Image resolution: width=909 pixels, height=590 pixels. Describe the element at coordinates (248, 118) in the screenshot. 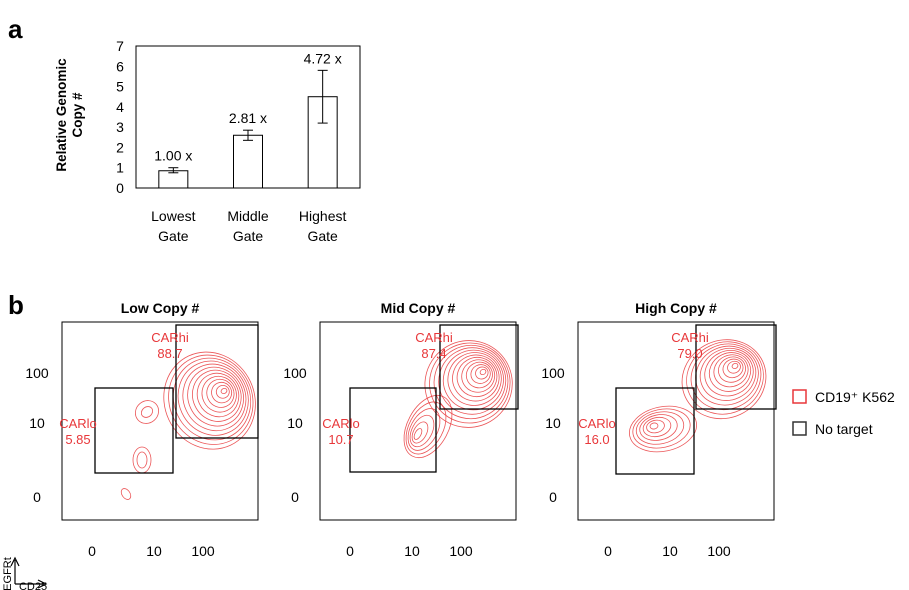

I see `bar-data-label: 2.81 x` at that location.